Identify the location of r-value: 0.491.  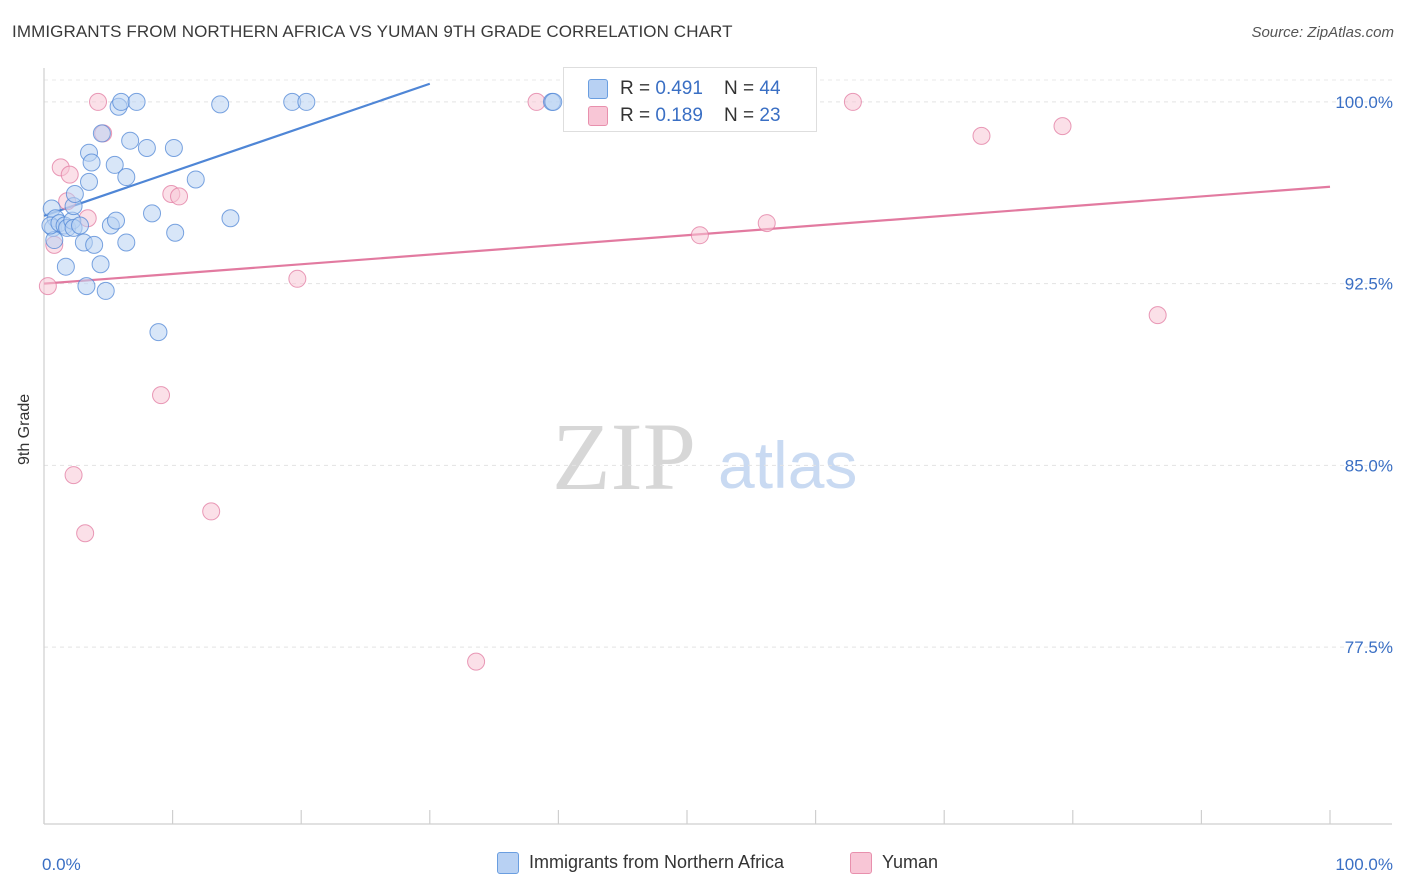
(679, 88).